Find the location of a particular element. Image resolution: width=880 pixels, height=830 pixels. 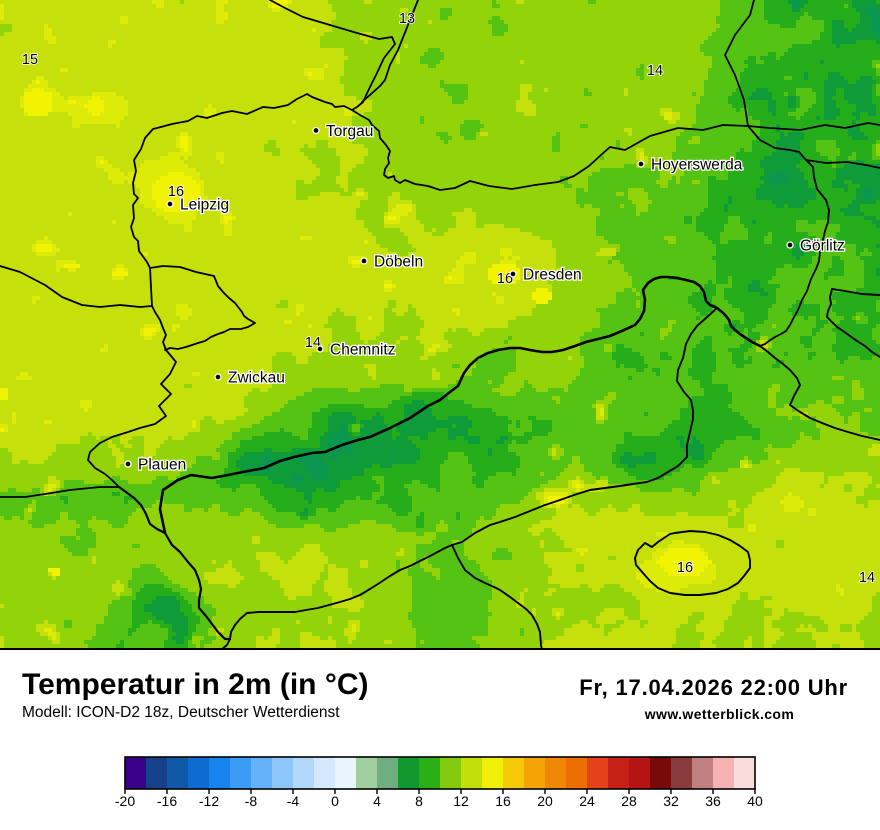

svg-text: -16 is located at coordinates (167, 801).